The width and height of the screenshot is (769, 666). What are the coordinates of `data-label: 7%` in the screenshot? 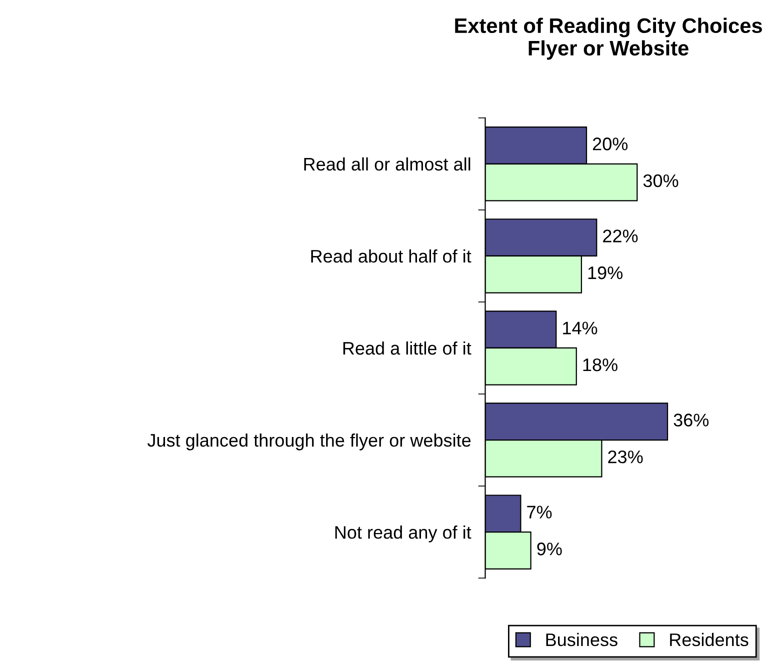 It's located at (539, 512).